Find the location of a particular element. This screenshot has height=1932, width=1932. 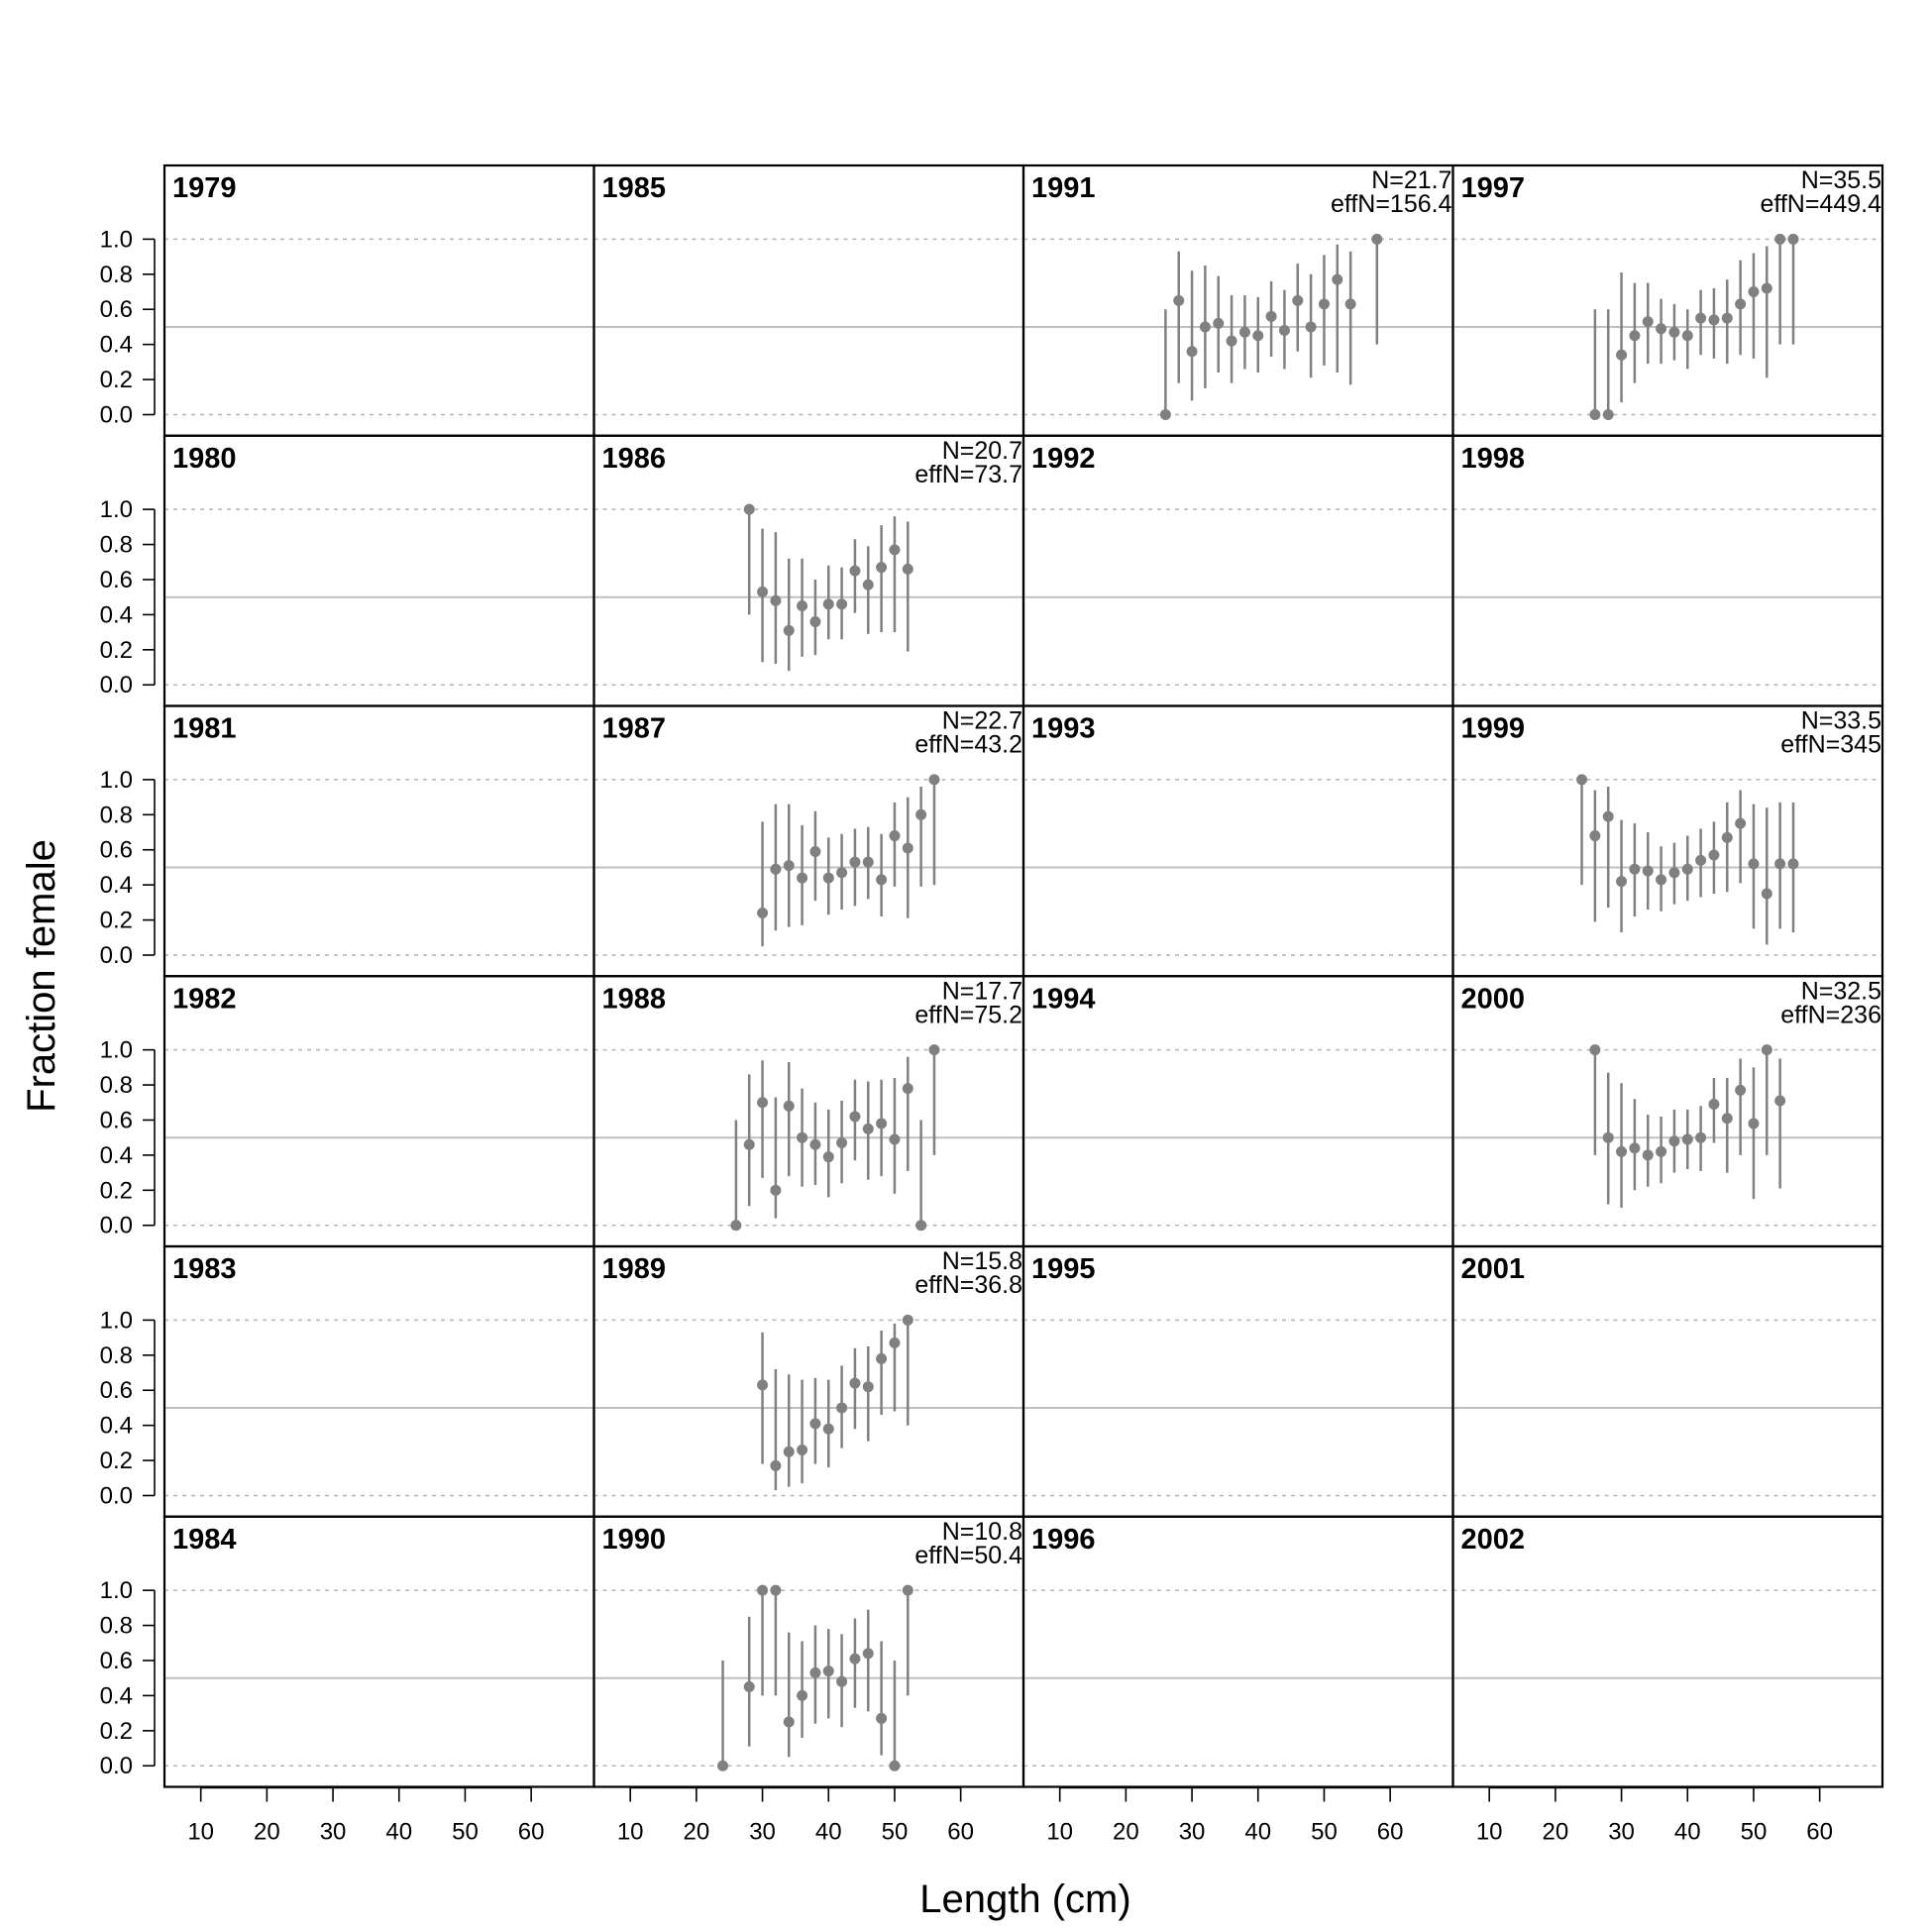

x-axis-label: Length (cm) is located at coordinates (1024, 1900).